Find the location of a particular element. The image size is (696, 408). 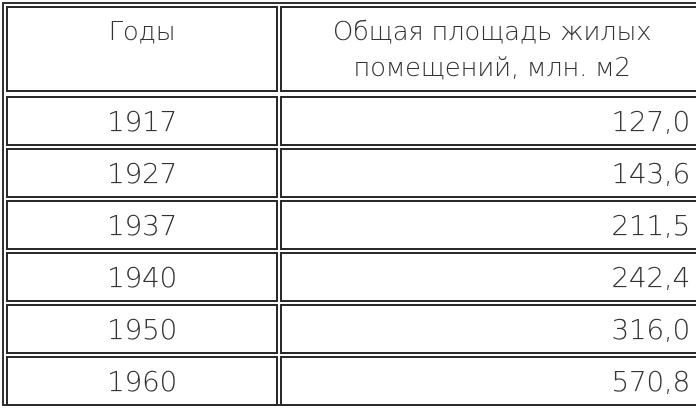

table-cell-area: 242,4 is located at coordinates (488, 277).